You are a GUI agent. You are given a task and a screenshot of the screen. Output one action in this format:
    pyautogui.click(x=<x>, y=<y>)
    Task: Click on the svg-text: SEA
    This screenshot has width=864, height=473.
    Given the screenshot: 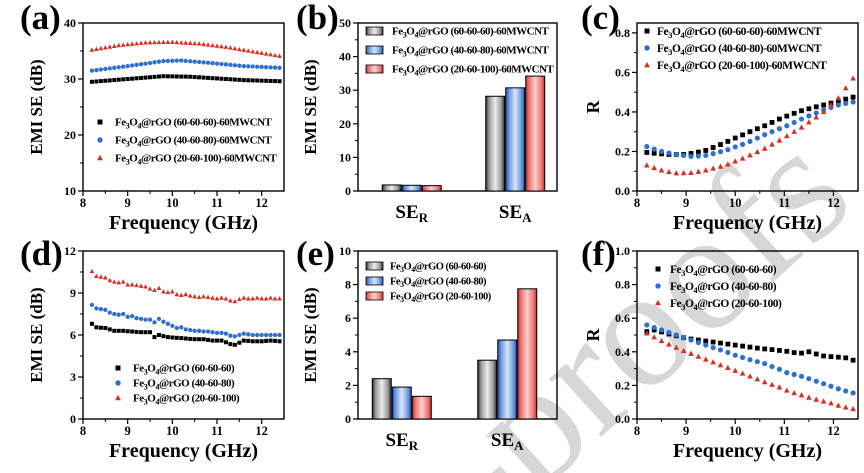 What is the action you would take?
    pyautogui.click(x=515, y=213)
    